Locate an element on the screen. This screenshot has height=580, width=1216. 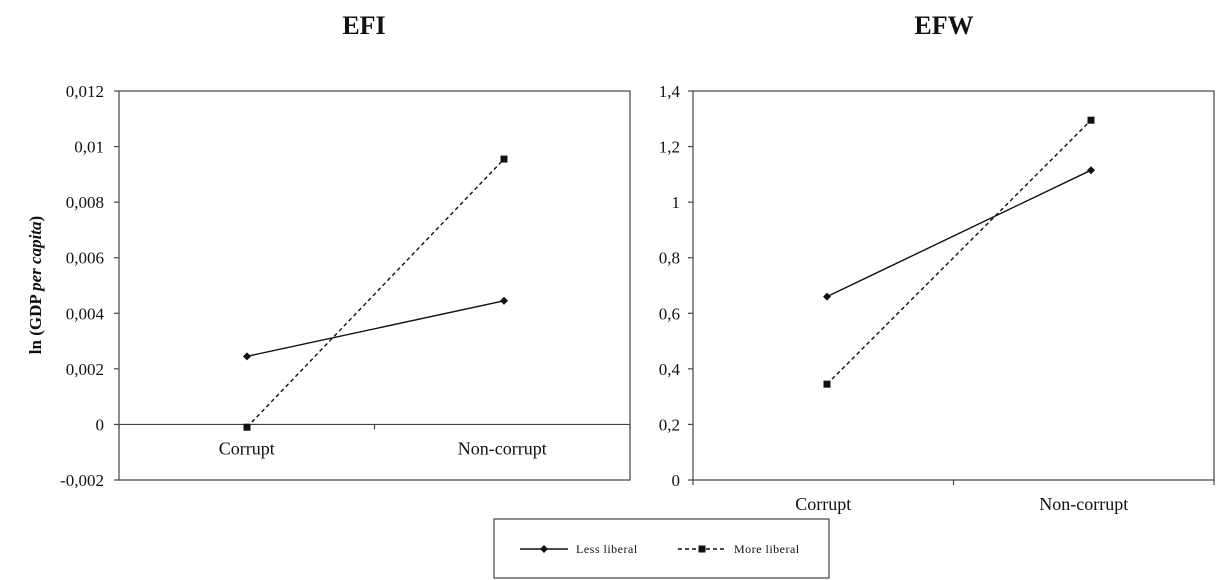
y-tick-label: 1,2 is located at coordinates (669, 147).